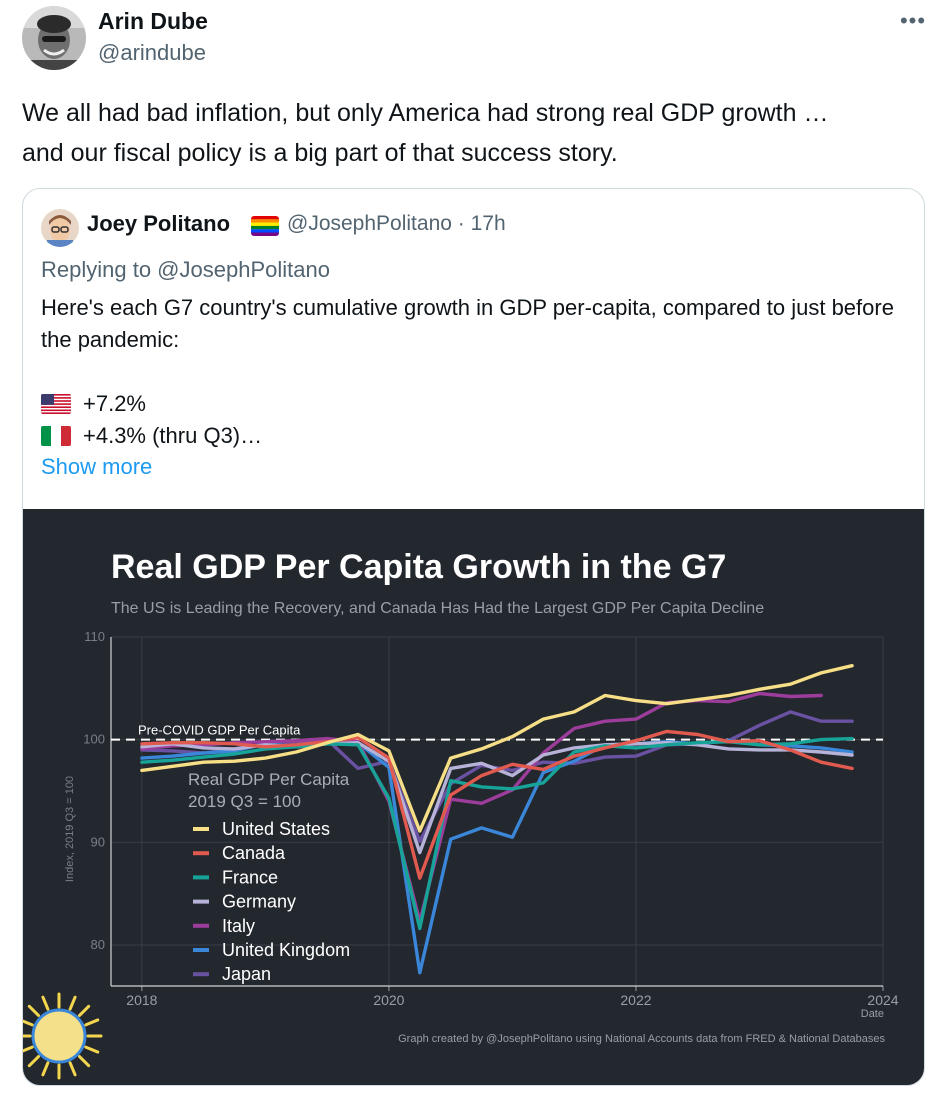 The width and height of the screenshot is (950, 1100). I want to click on y-tick-label: 80, so click(98, 944).